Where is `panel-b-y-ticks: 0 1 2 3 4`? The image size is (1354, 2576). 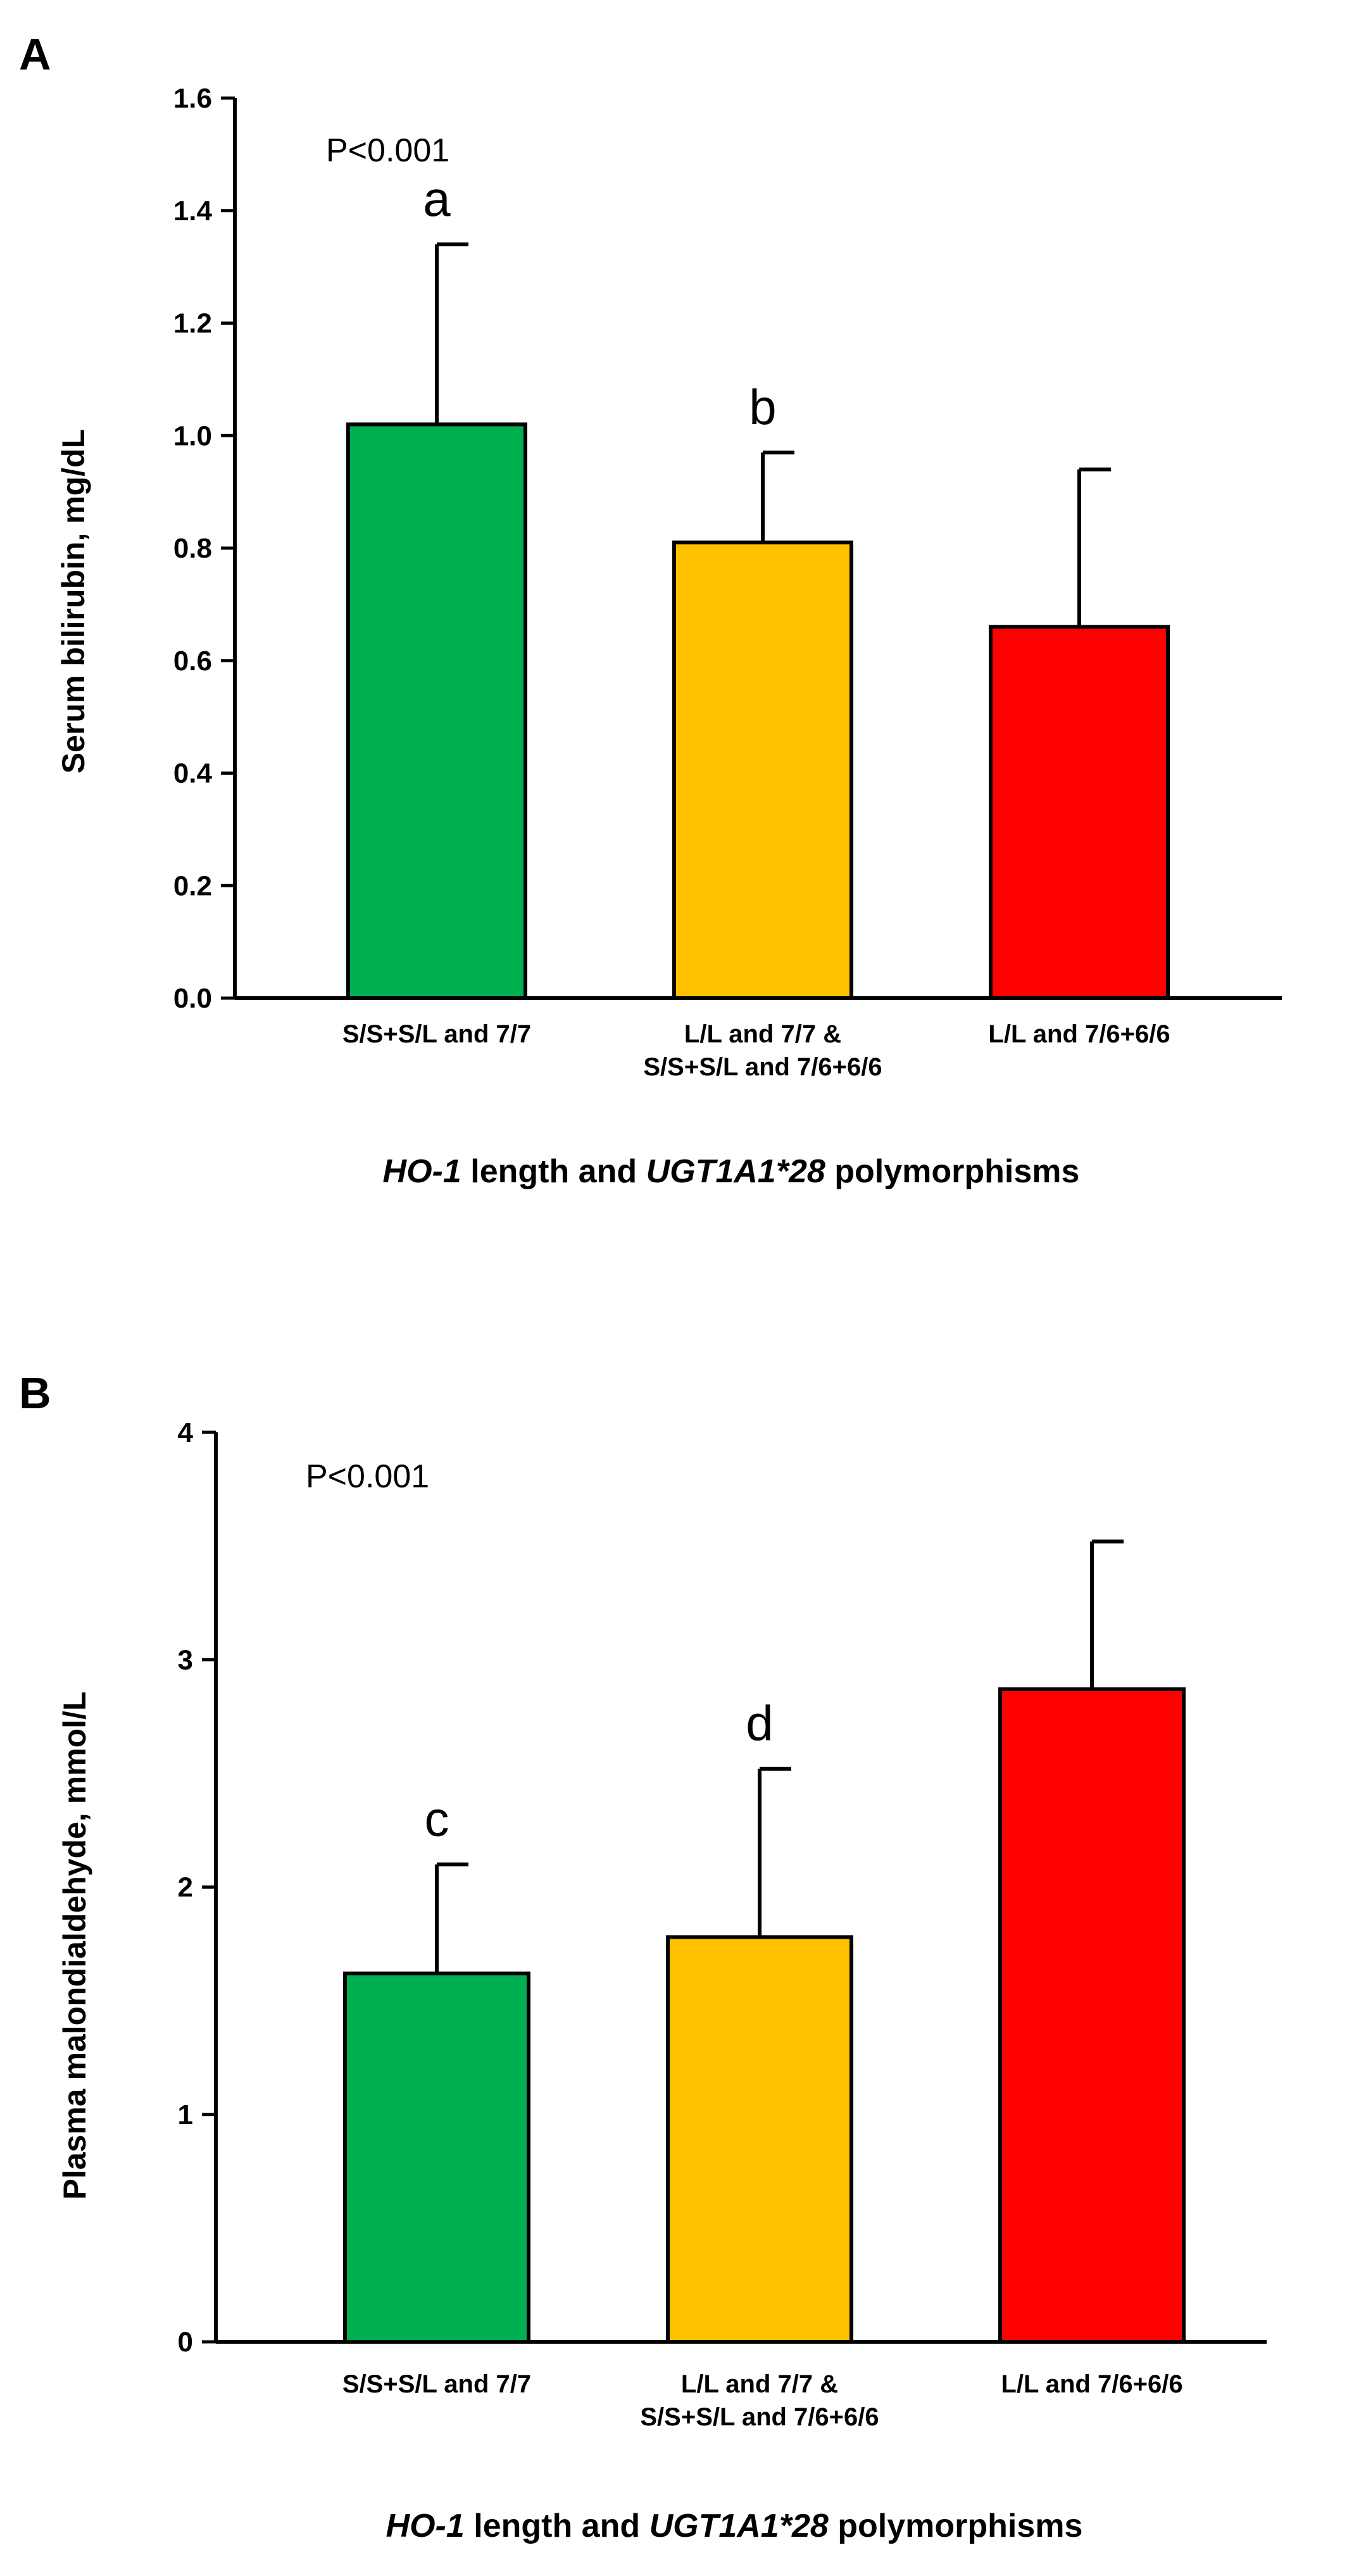
panel-b-y-ticks: 0 1 2 3 4 is located at coordinates (197, 1887).